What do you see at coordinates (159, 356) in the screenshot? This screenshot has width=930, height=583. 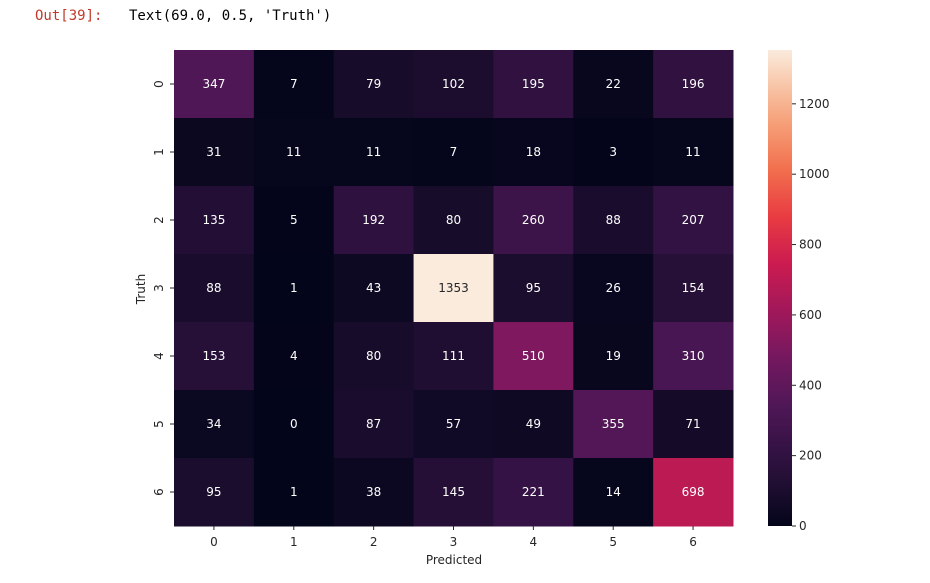 I see `y-tick-label: 4` at bounding box center [159, 356].